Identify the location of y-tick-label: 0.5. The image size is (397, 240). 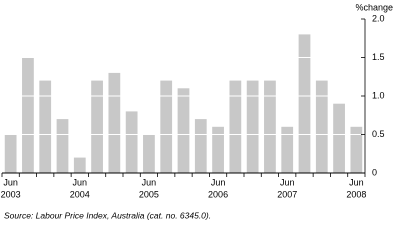
(378, 134).